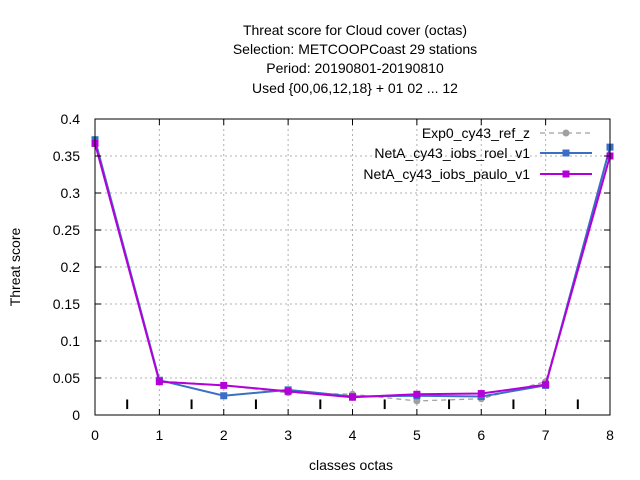 Image resolution: width=640 pixels, height=480 pixels. I want to click on x-tick-label-0: 0, so click(95, 435).